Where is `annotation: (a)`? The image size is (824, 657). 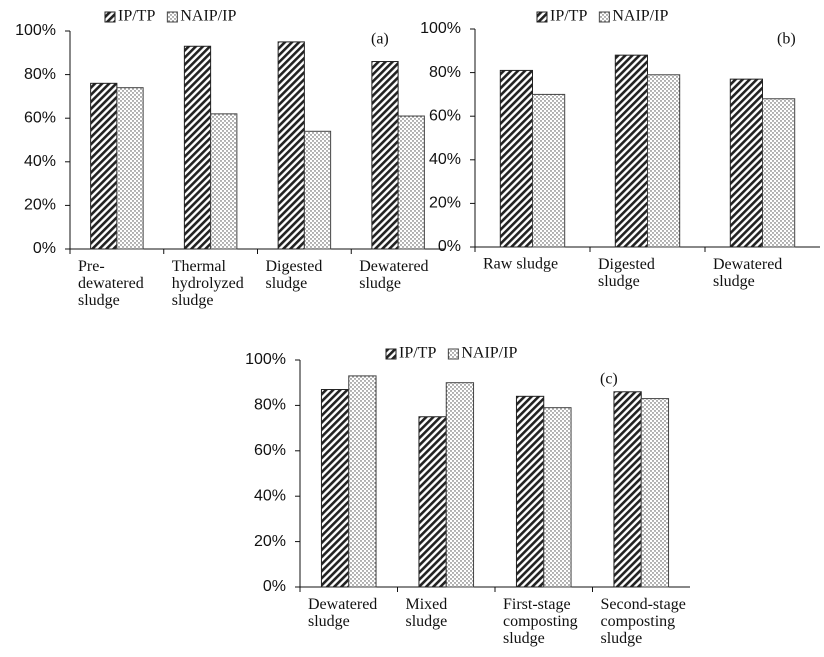
annotation: (a) is located at coordinates (380, 39).